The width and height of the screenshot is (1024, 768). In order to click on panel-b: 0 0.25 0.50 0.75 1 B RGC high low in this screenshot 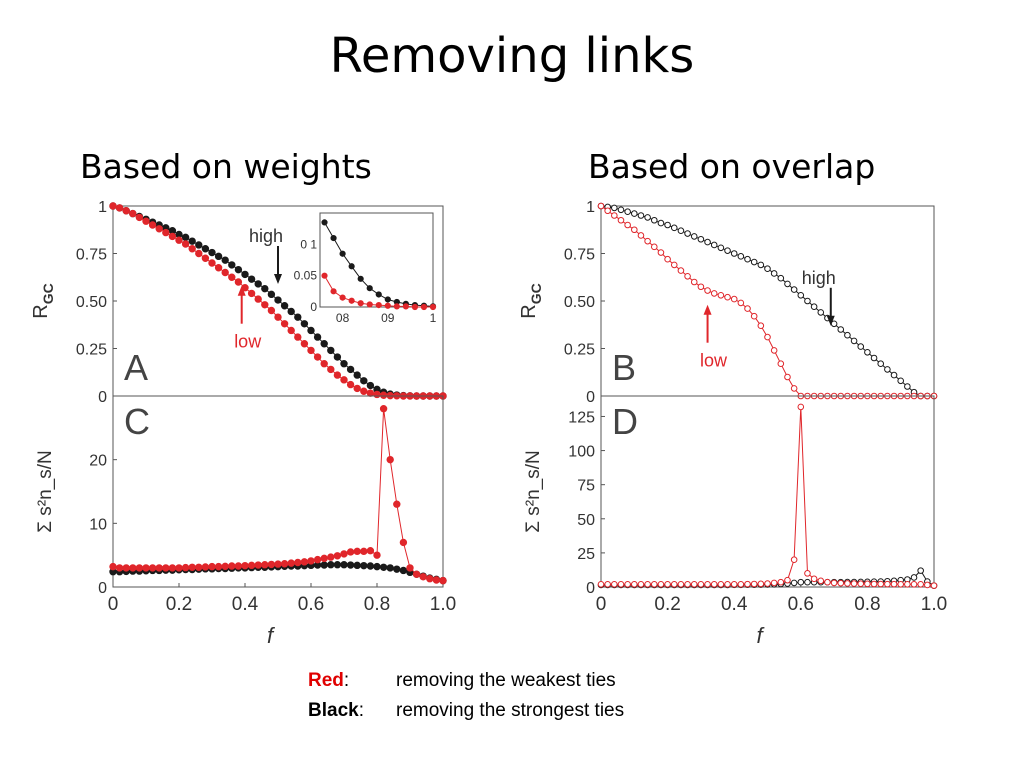, I will do `click(728, 302)`.